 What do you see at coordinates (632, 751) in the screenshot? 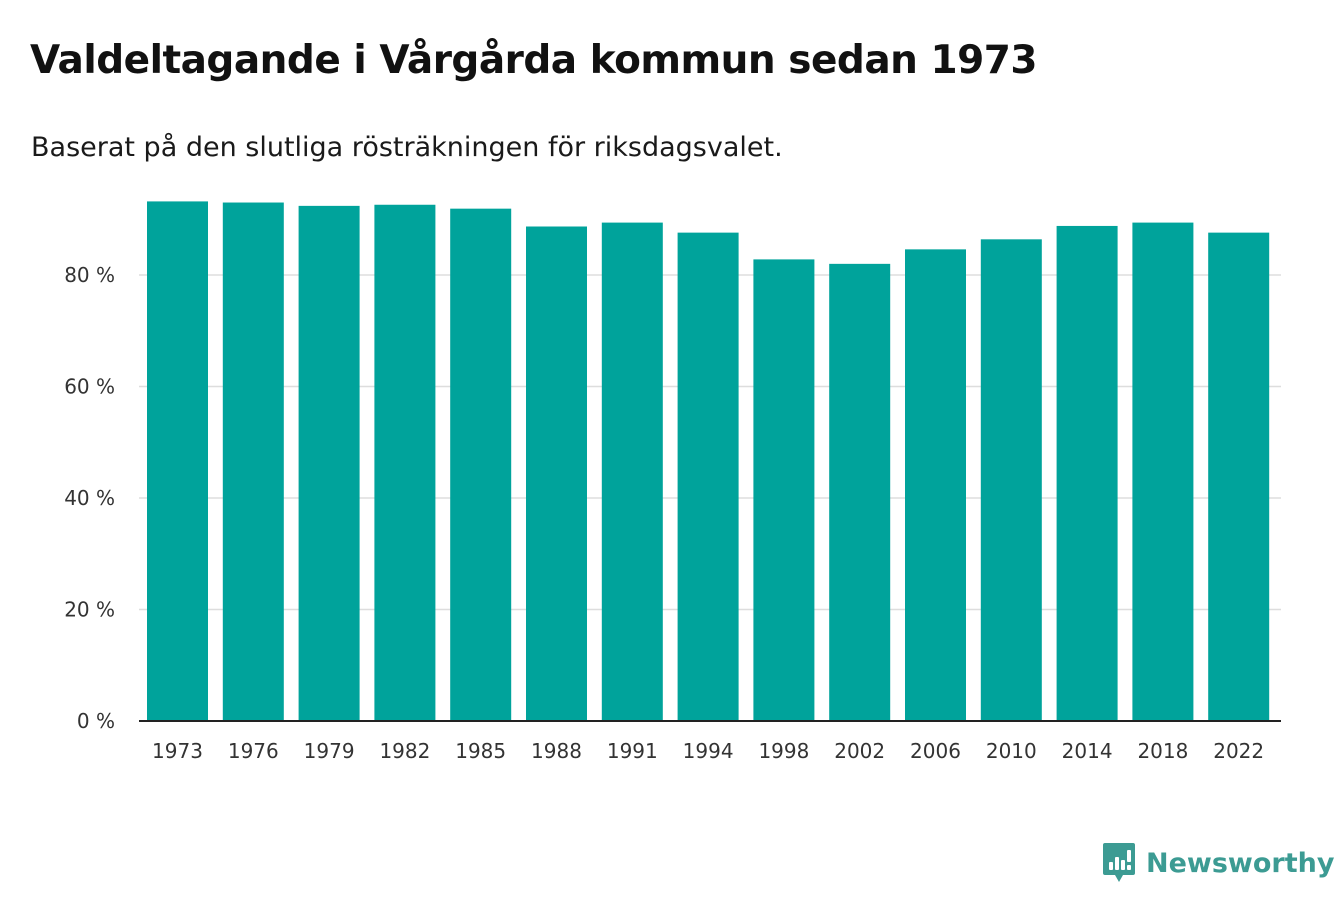
I see `x-tick-label: 1991` at bounding box center [632, 751].